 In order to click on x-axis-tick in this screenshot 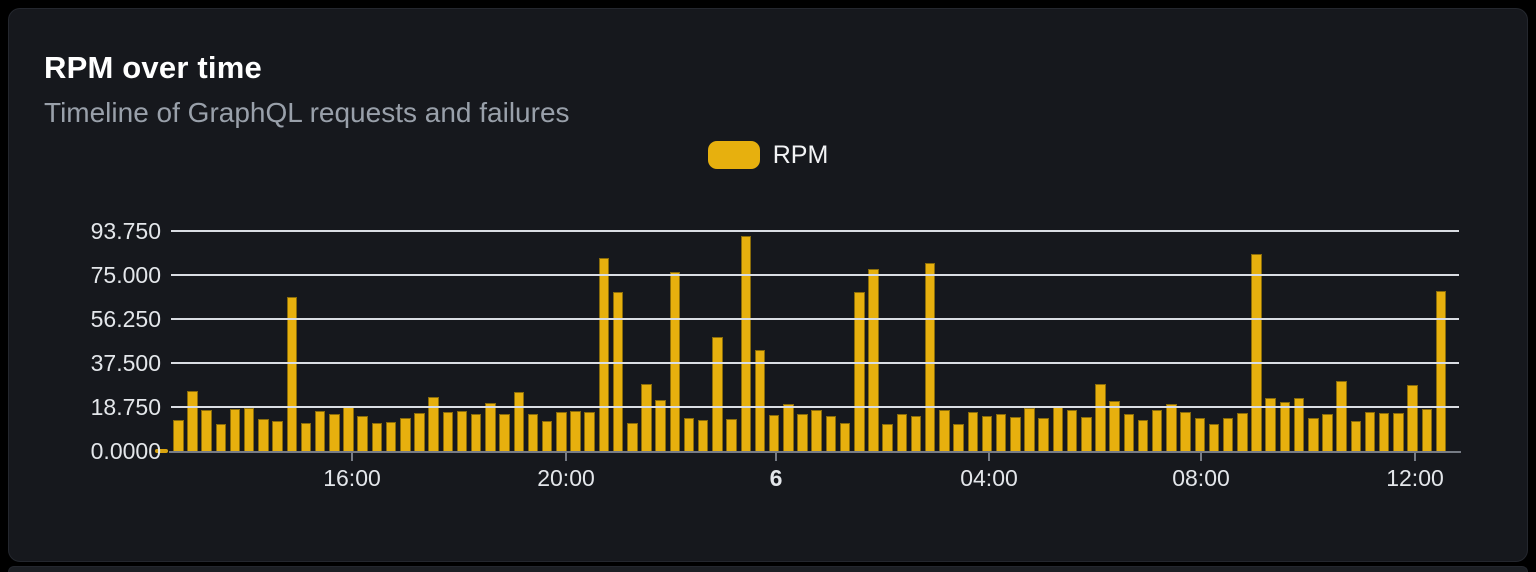, I will do `click(1201, 456)`.